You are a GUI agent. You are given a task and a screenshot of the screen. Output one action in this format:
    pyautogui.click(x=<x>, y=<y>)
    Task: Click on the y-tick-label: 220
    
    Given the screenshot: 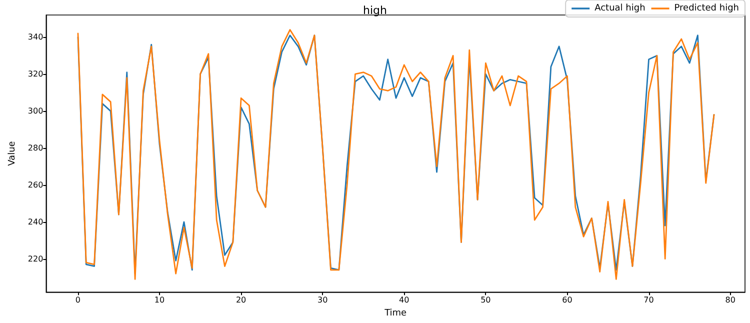 What is the action you would take?
    pyautogui.click(x=36, y=259)
    